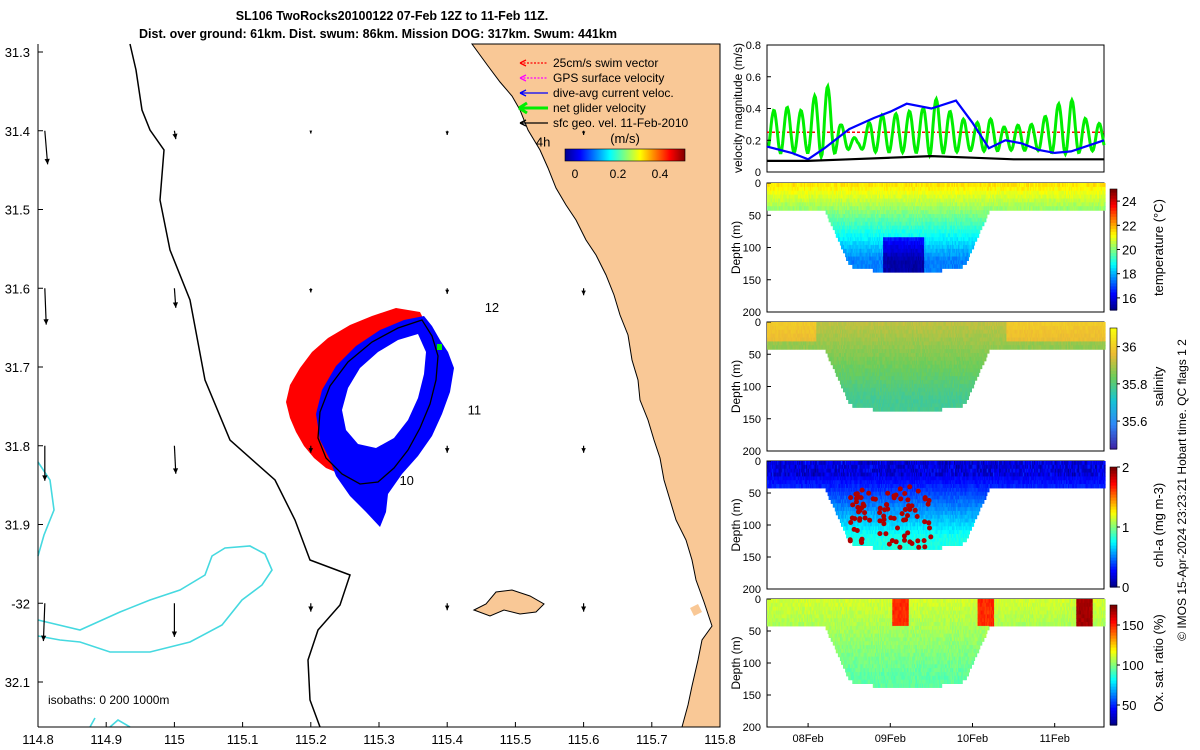 The image size is (1200, 750). I want to click on colorbar-step, so click(1113, 248).